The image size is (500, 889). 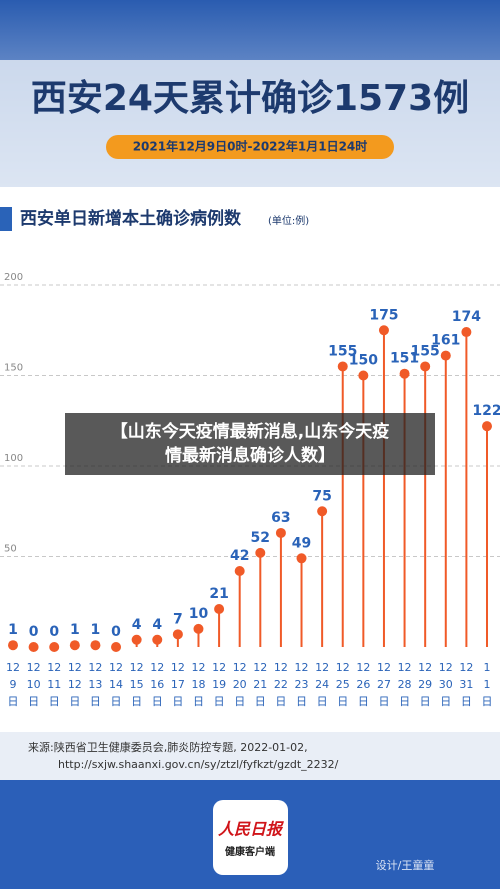 What do you see at coordinates (95, 684) in the screenshot?
I see `x-tick-label: 13` at bounding box center [95, 684].